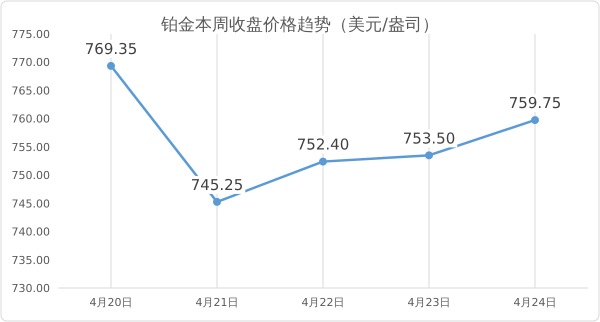  Describe the element at coordinates (31, 260) in the screenshot. I see `y-tick-label: 735.00` at that location.